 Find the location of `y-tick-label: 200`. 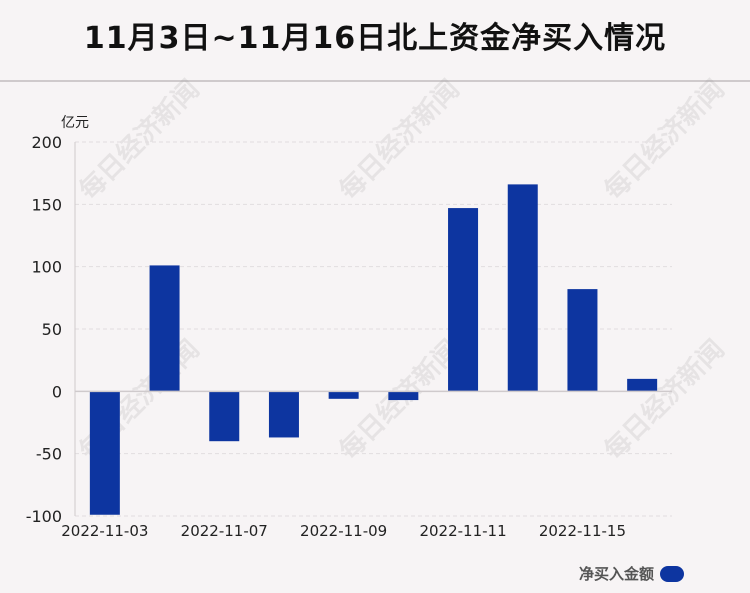

y-tick-label: 200 is located at coordinates (46, 142).